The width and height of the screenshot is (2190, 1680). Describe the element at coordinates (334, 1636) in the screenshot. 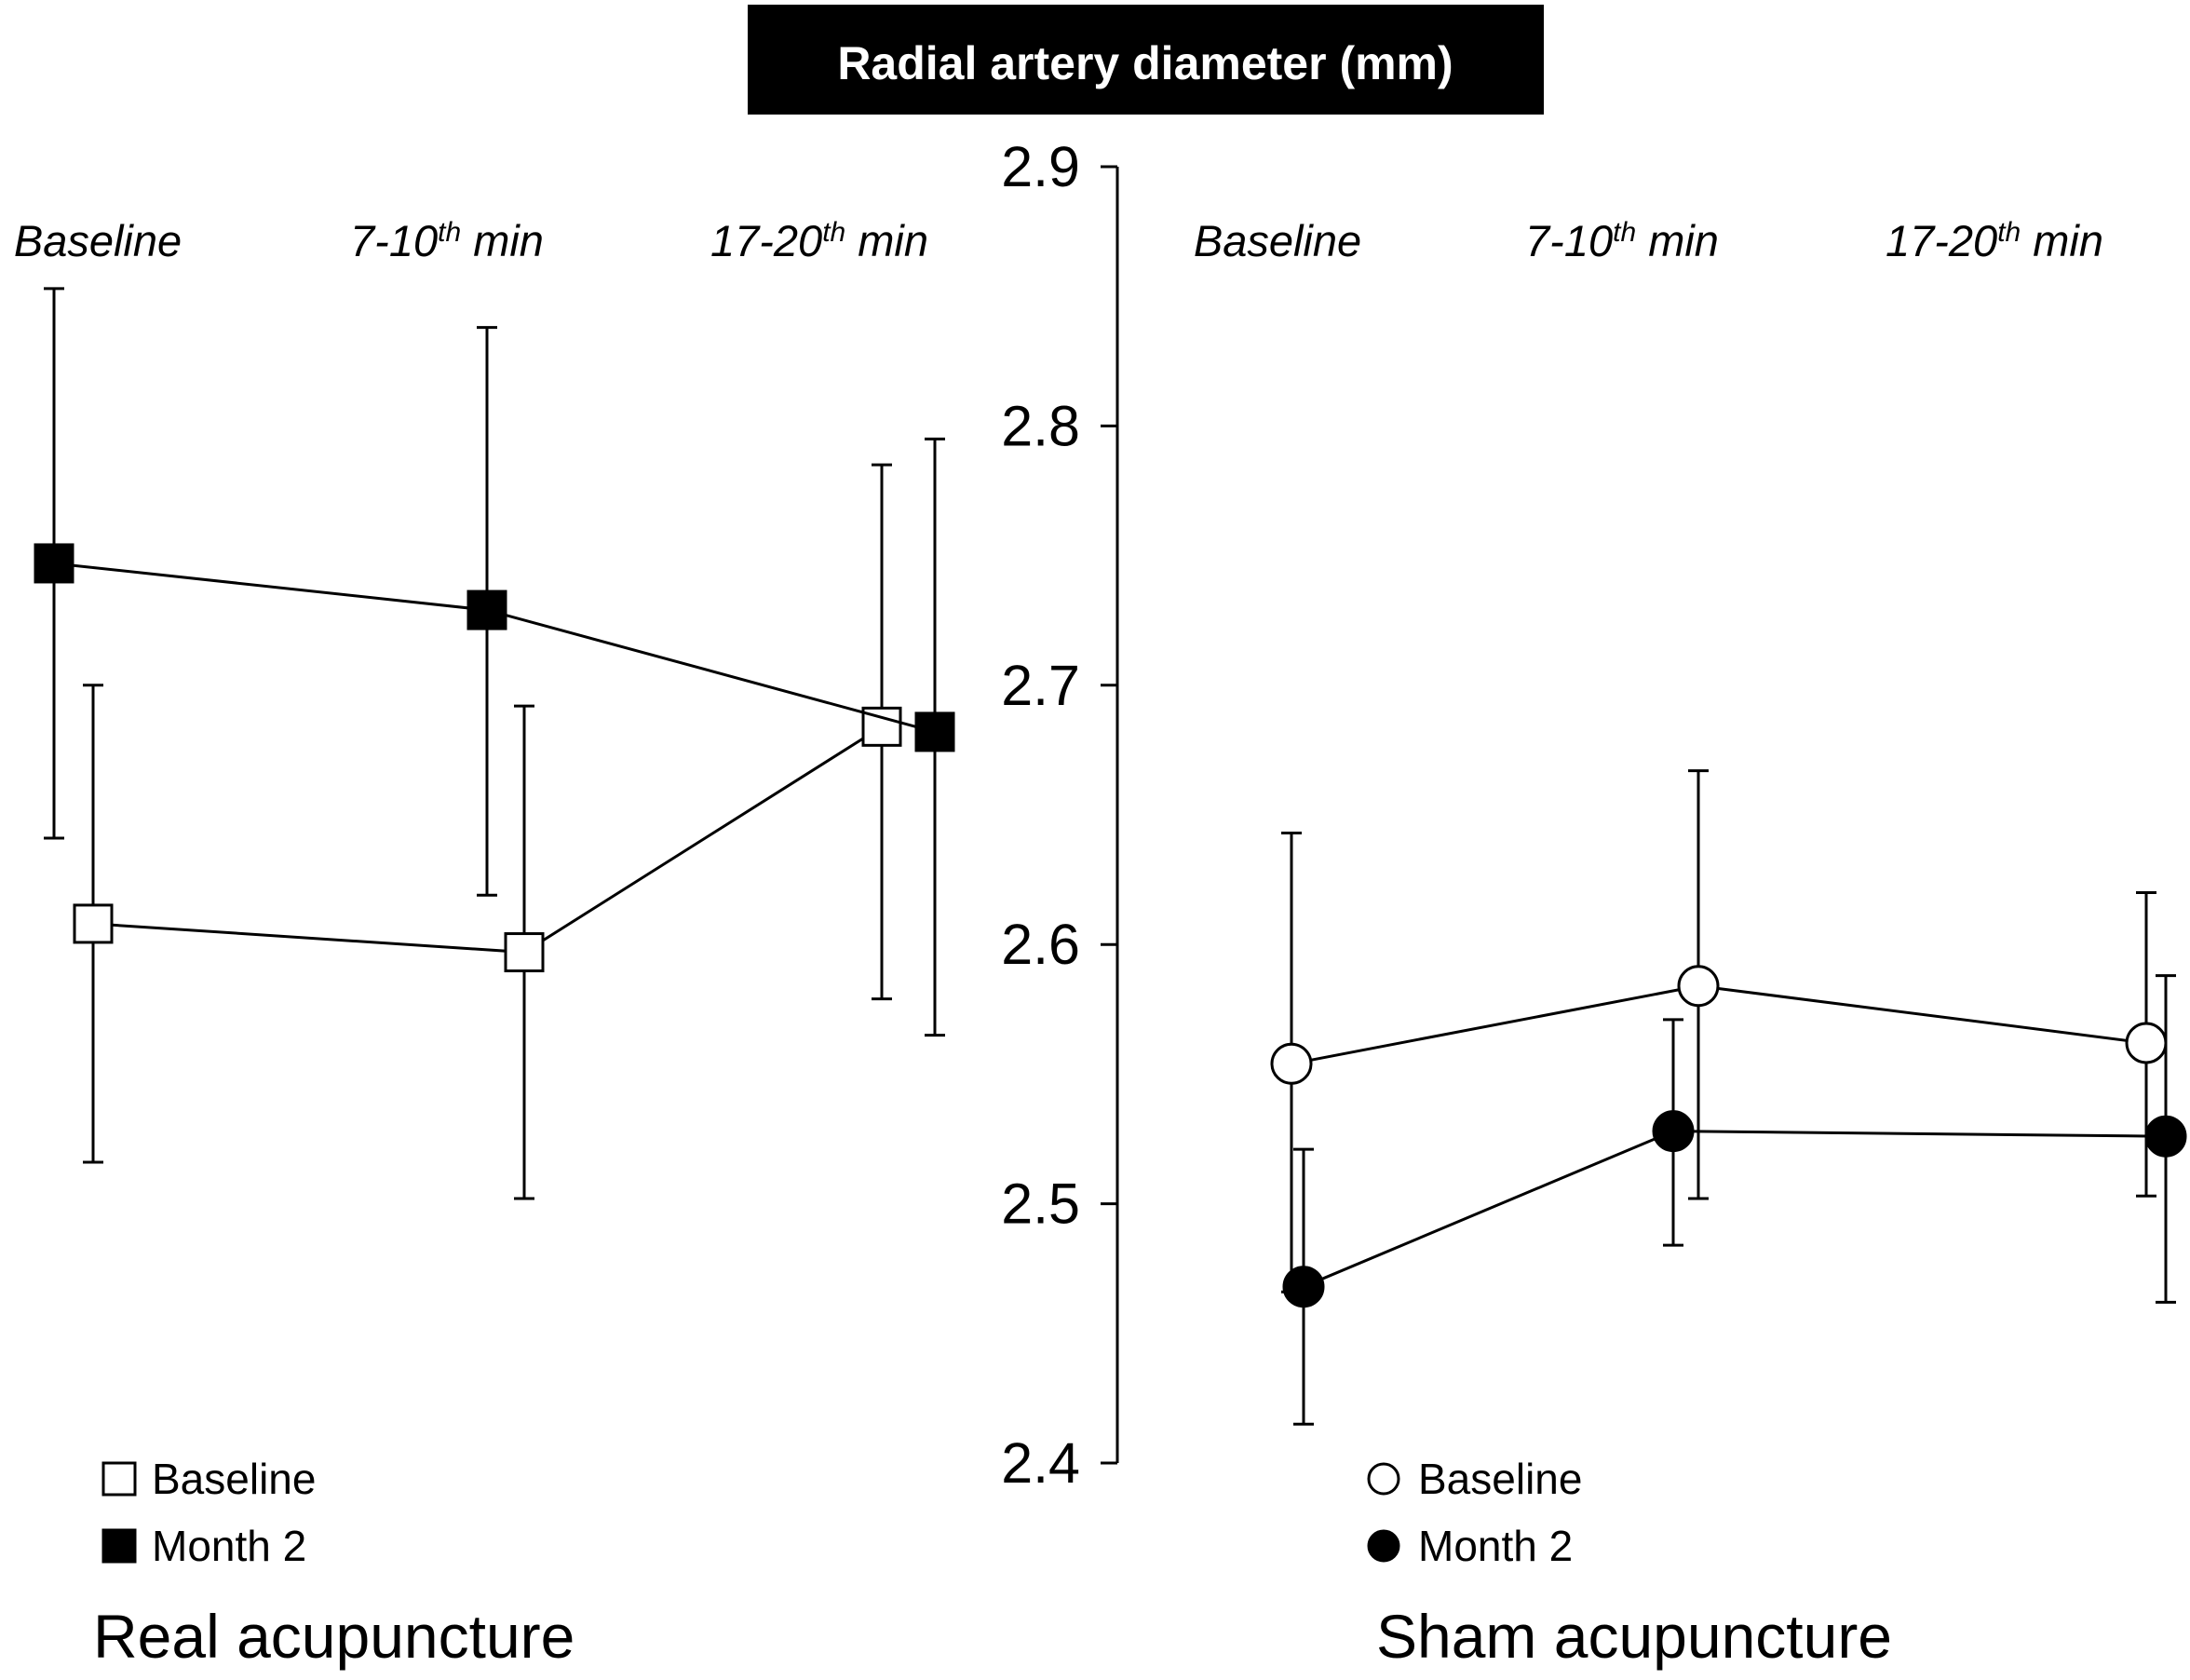

I see `panel-title: Real acupuncture` at that location.